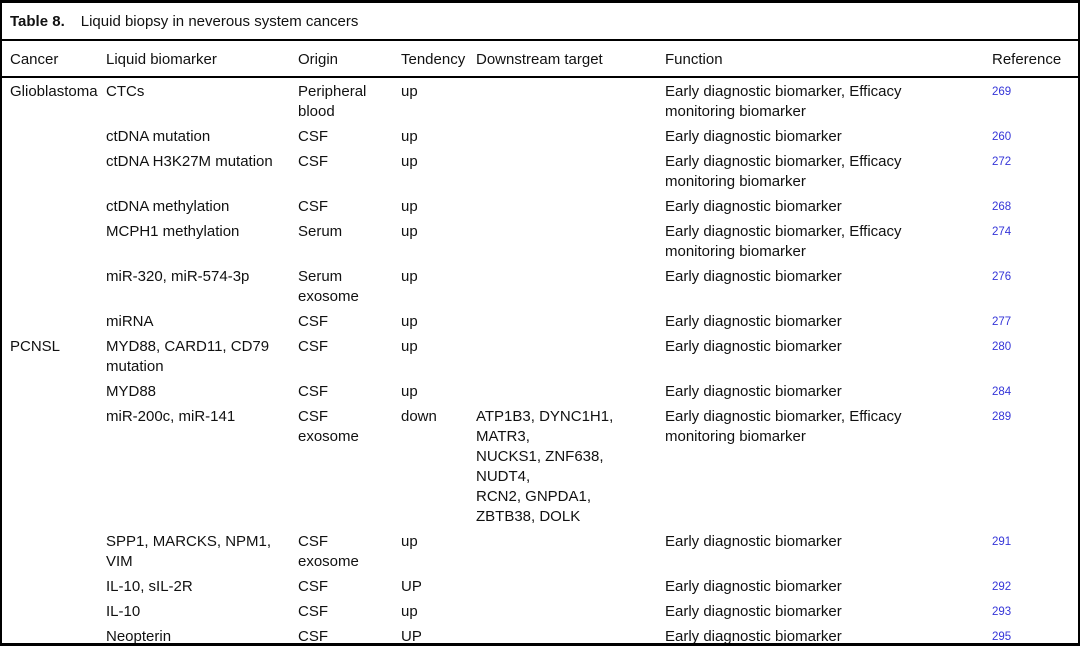 This screenshot has width=1080, height=646. Describe the element at coordinates (130, 321) in the screenshot. I see `cell-biomarker: miRNA` at that location.